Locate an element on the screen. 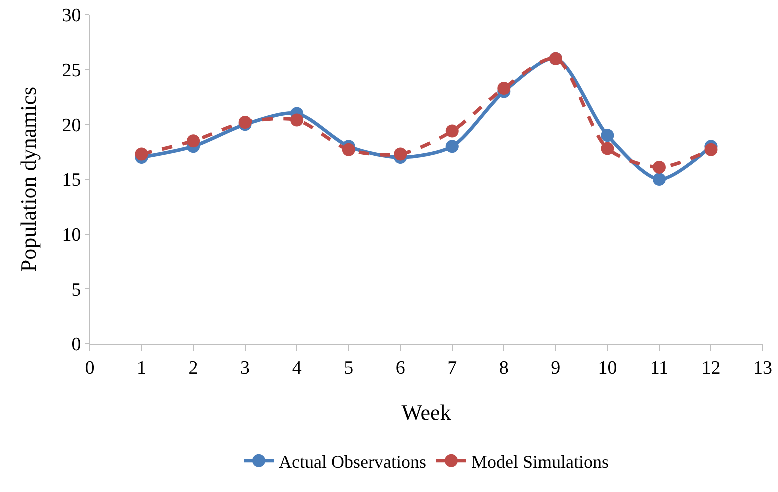 This screenshot has width=778, height=492. x-tick-label: 10 is located at coordinates (608, 368).